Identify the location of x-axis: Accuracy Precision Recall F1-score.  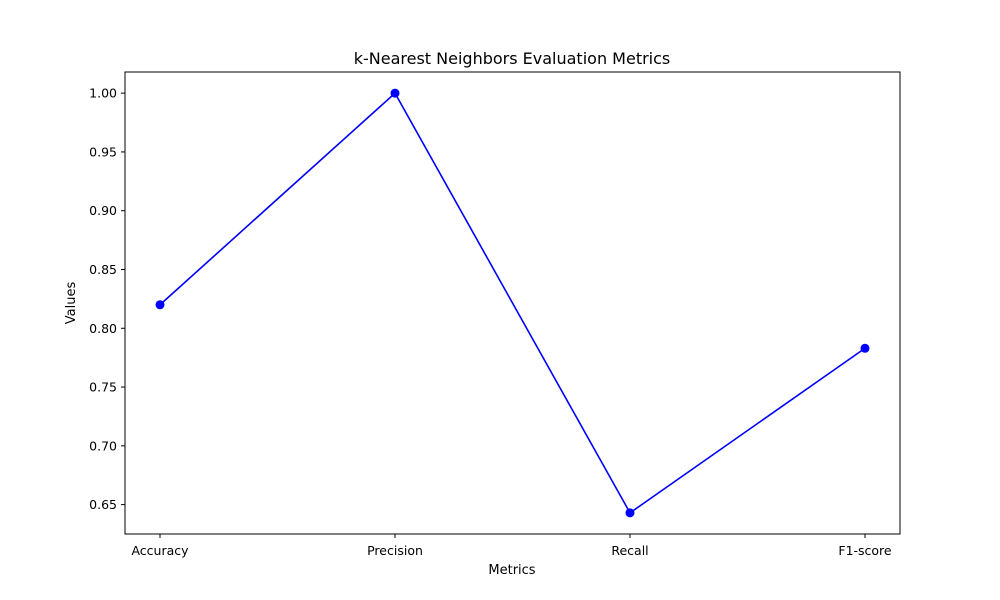
(511, 546).